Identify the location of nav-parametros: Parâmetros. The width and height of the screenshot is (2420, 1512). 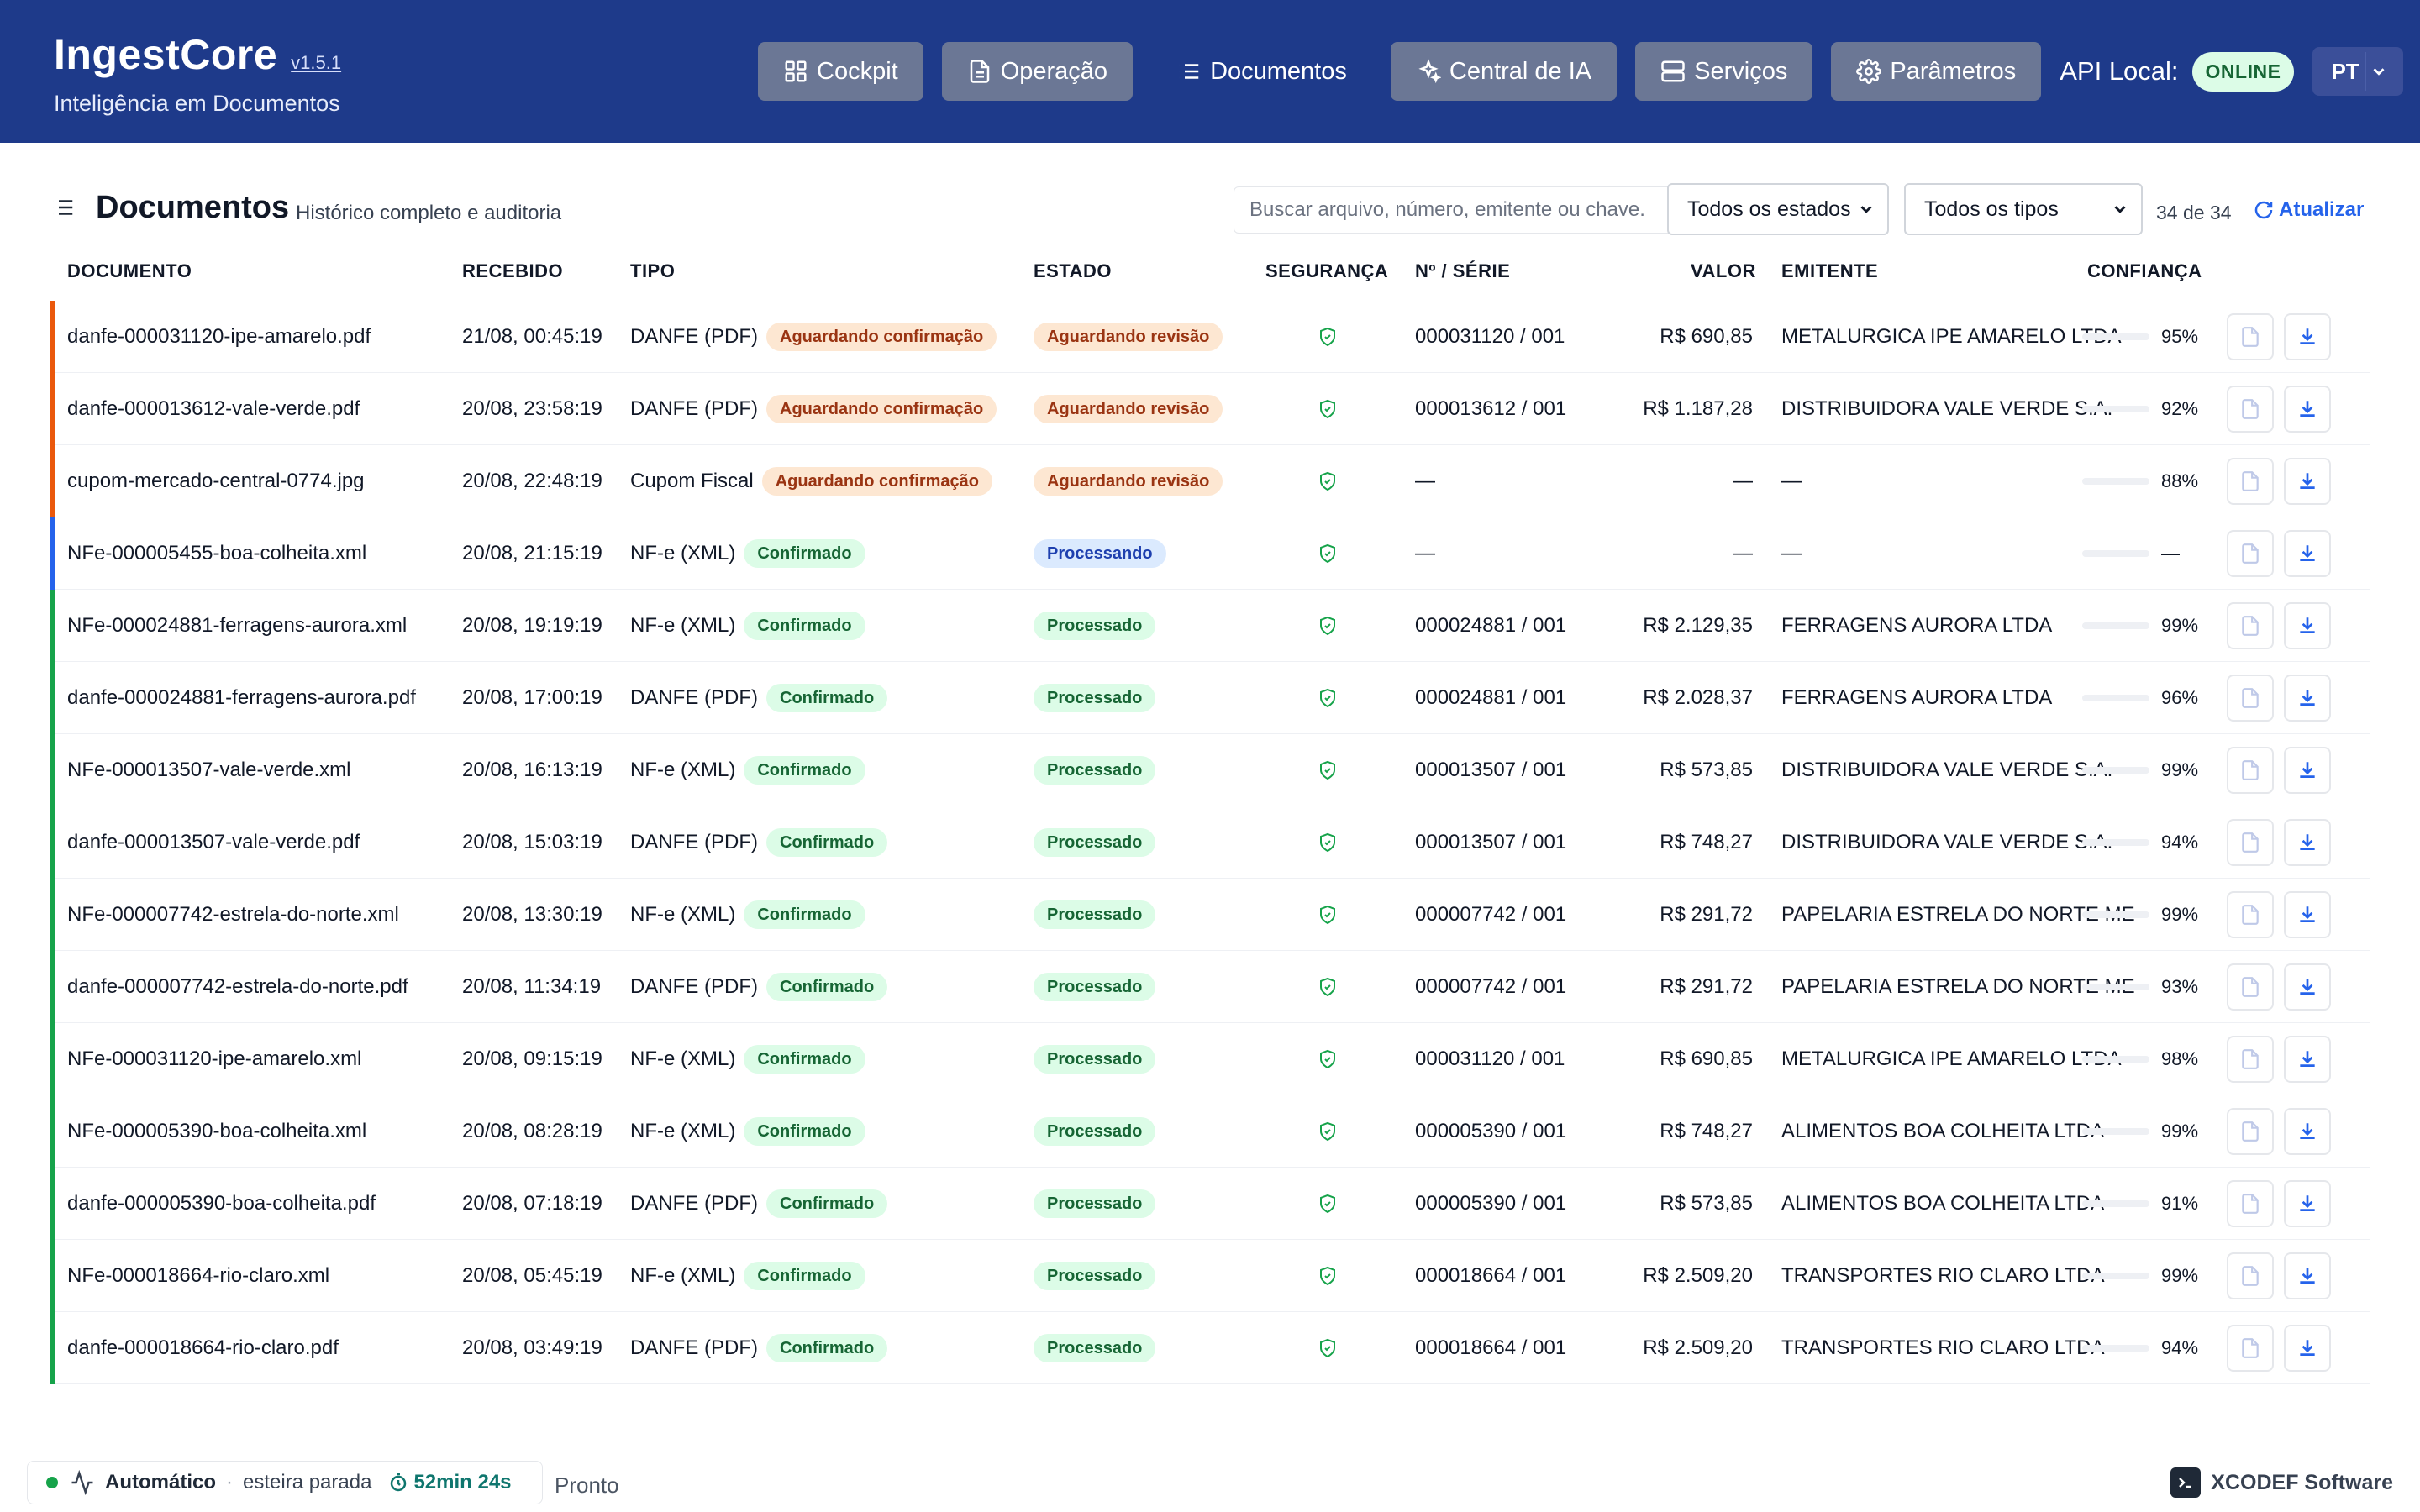
(1936, 71).